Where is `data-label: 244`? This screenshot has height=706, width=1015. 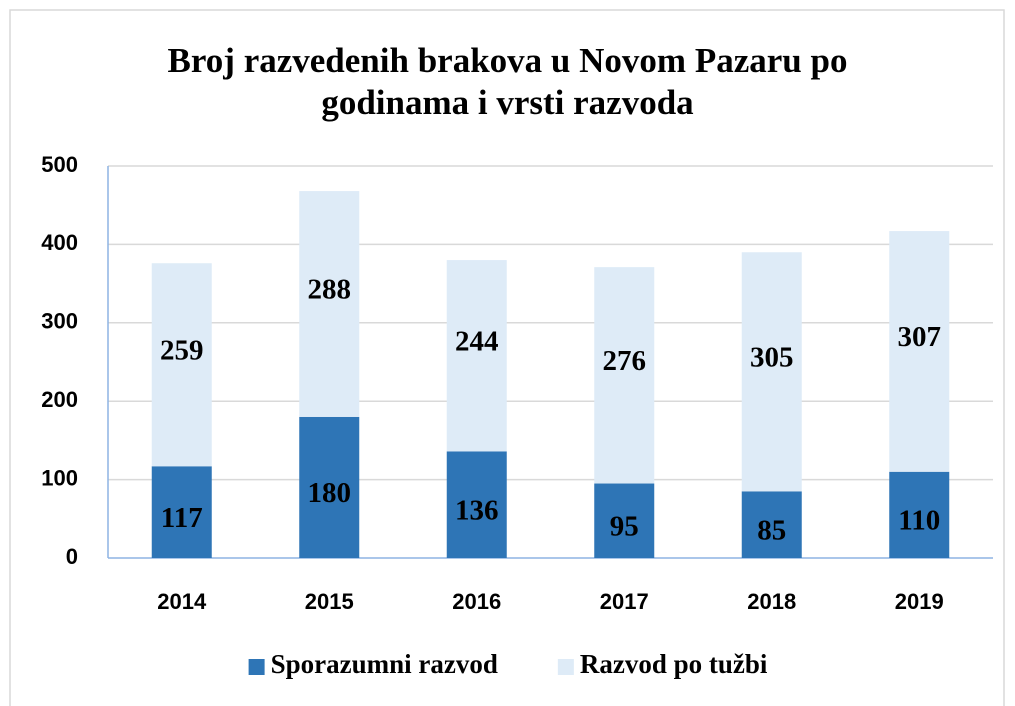 data-label: 244 is located at coordinates (477, 341).